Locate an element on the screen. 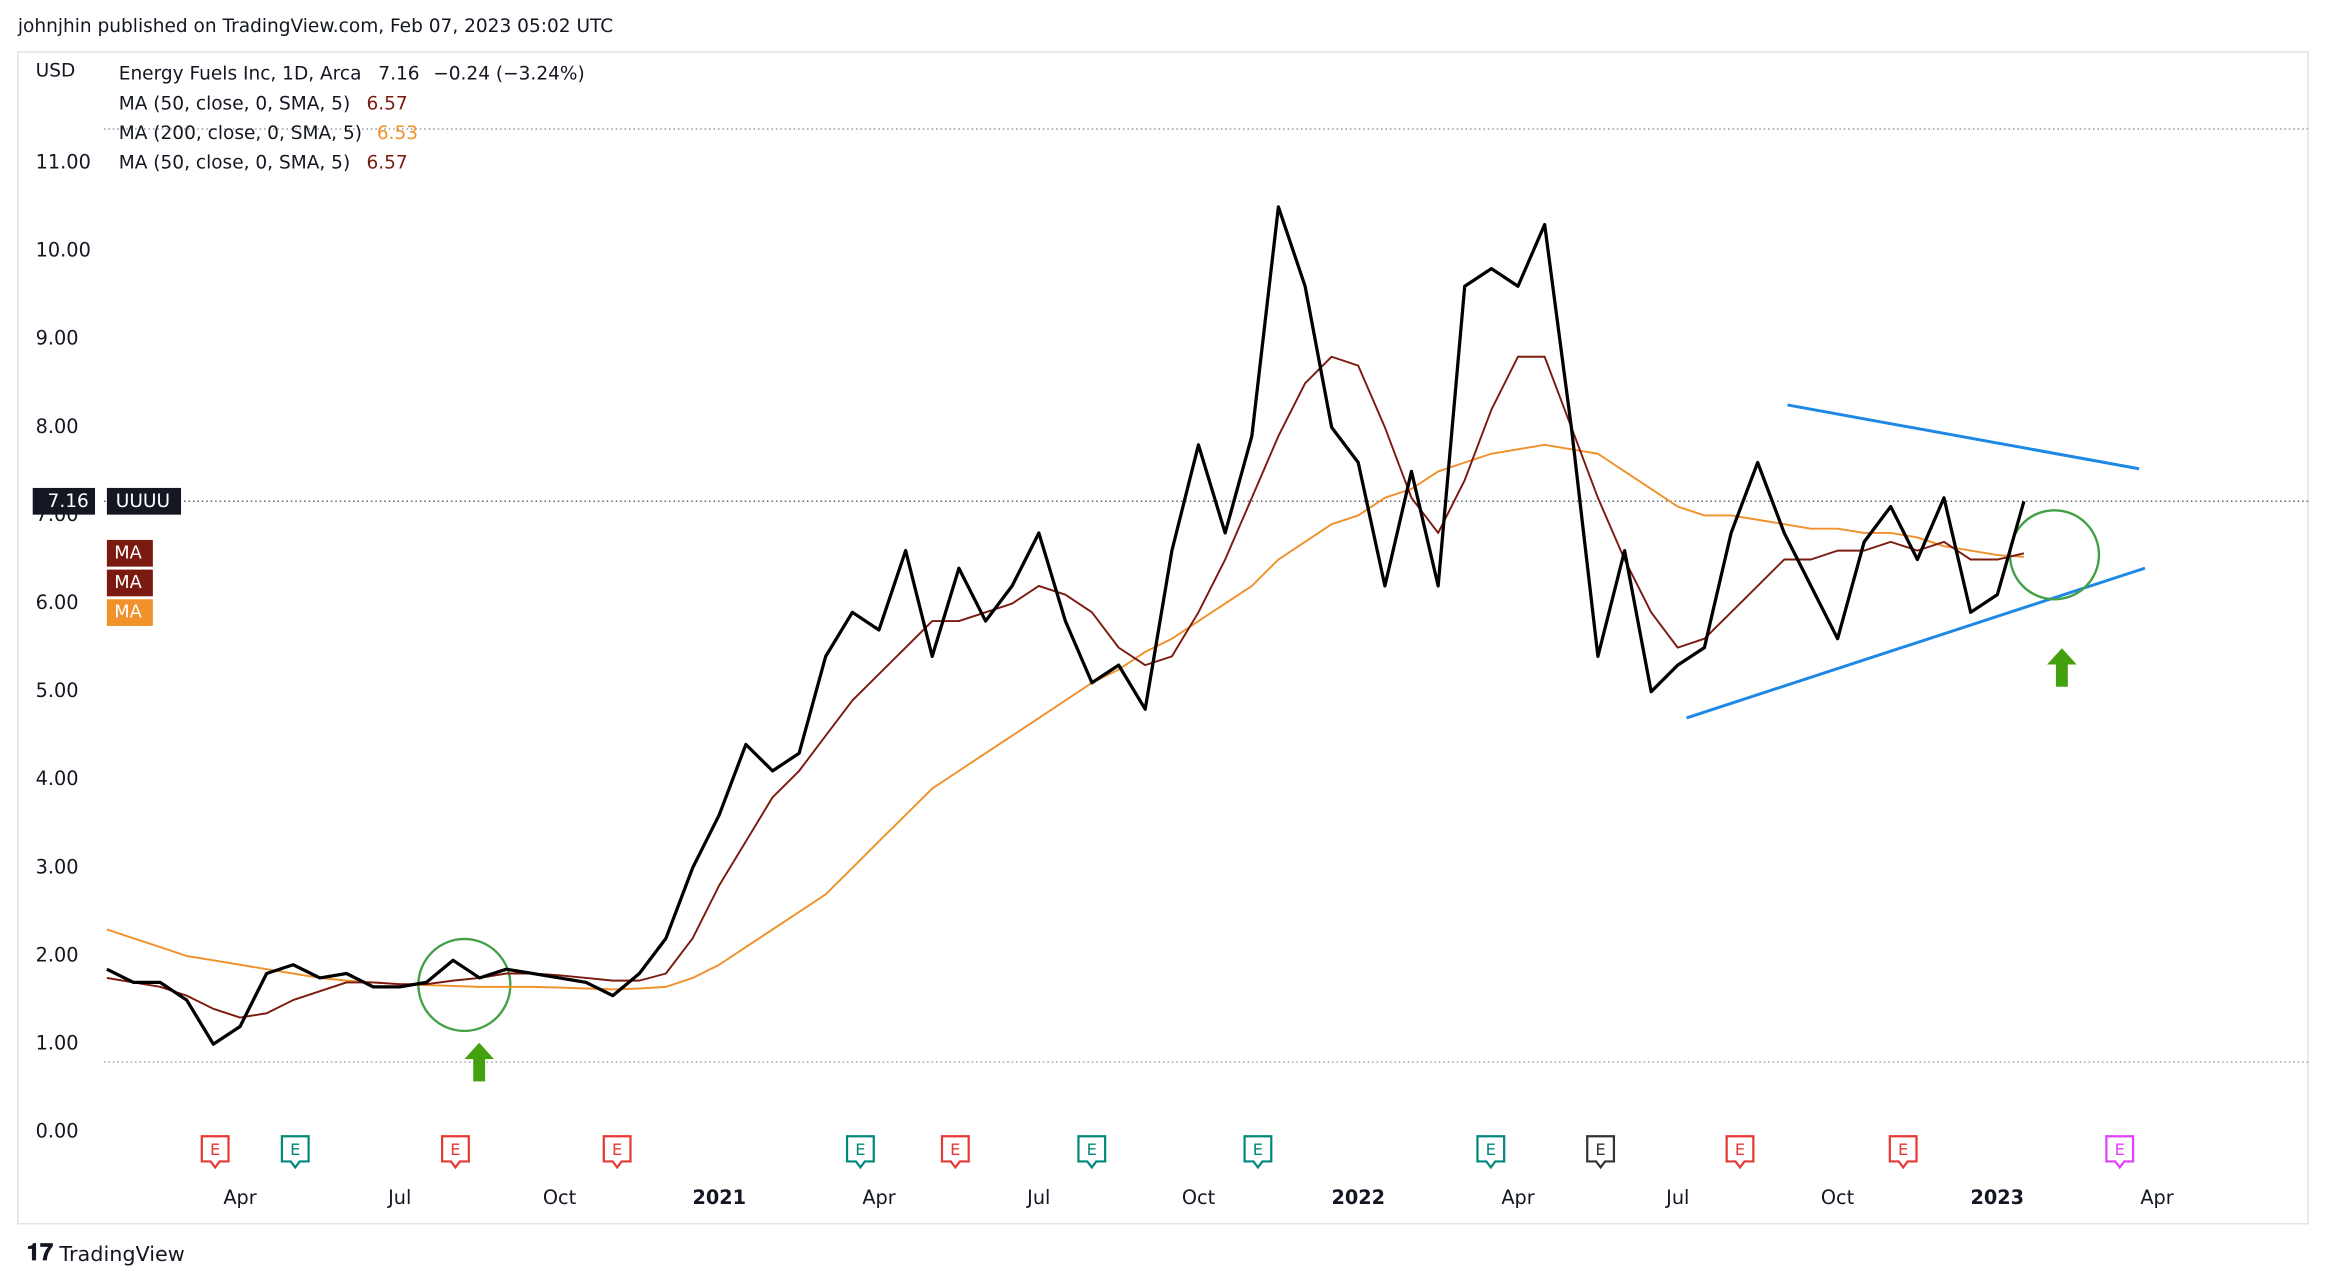  y-tick-label: 2.00 is located at coordinates (57, 954).